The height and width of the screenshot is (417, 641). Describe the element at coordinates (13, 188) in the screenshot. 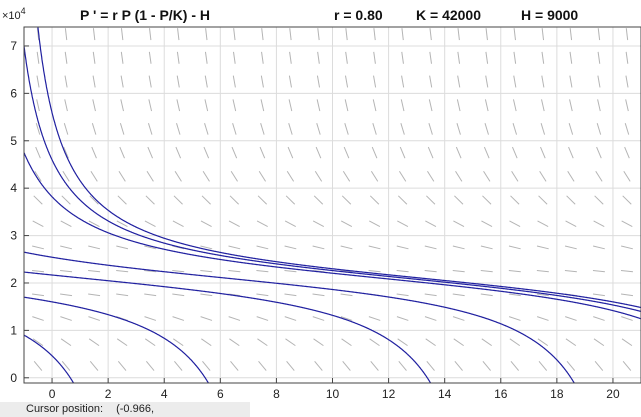

I see `y-tick-label: 4` at that location.